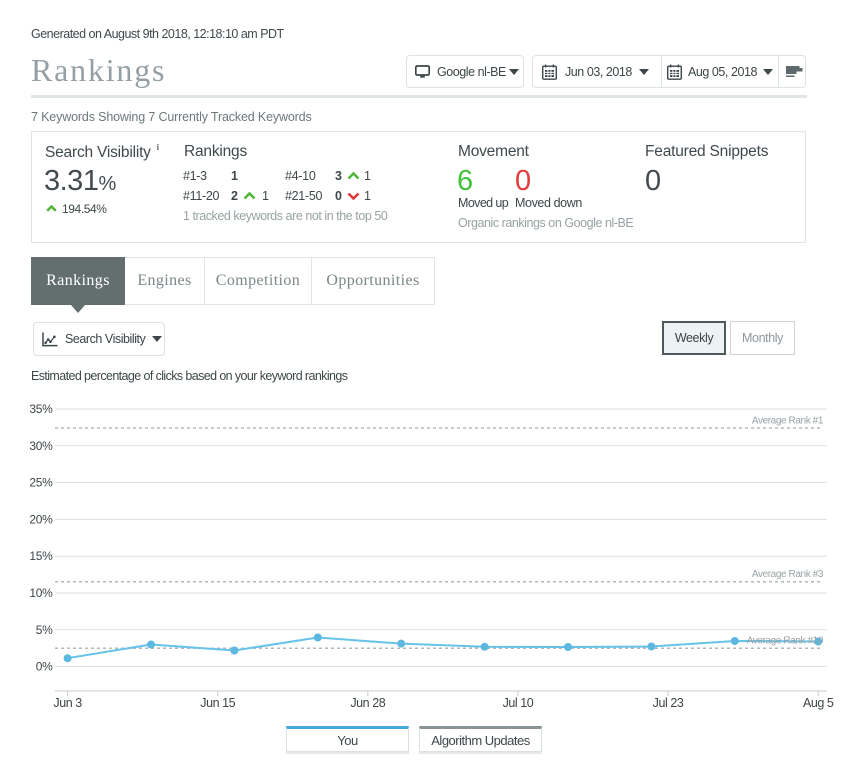  What do you see at coordinates (217, 703) in the screenshot?
I see `svg-text: Jun 15` at bounding box center [217, 703].